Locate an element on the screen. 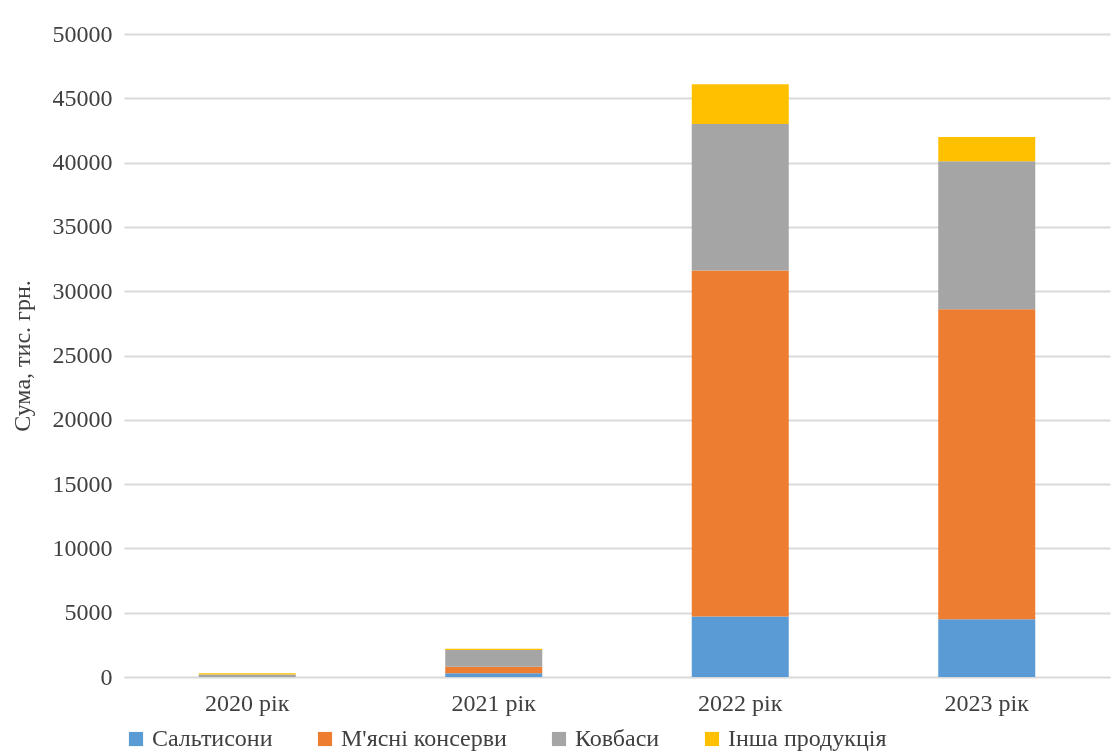  y-tick-label: 15000 is located at coordinates (82, 483).